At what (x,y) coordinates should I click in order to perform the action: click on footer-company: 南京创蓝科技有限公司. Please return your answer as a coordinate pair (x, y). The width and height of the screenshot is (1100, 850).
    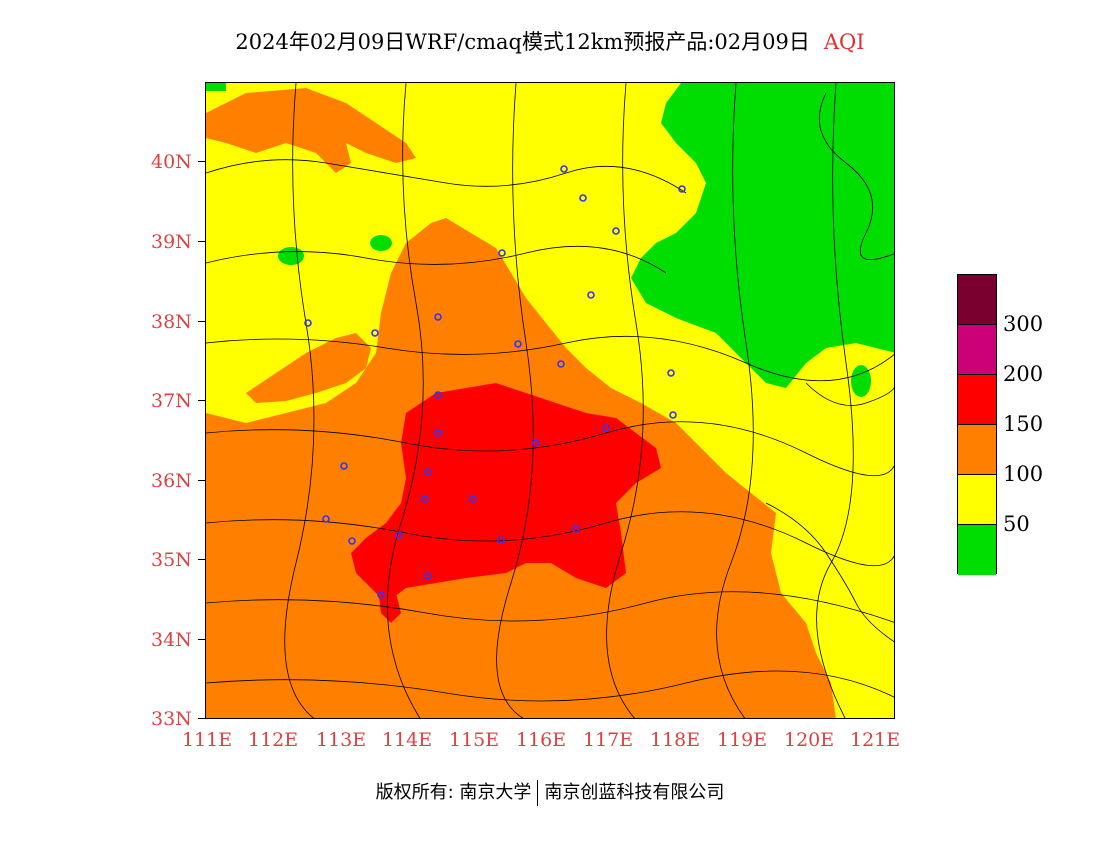
    Looking at the image, I should click on (634, 792).